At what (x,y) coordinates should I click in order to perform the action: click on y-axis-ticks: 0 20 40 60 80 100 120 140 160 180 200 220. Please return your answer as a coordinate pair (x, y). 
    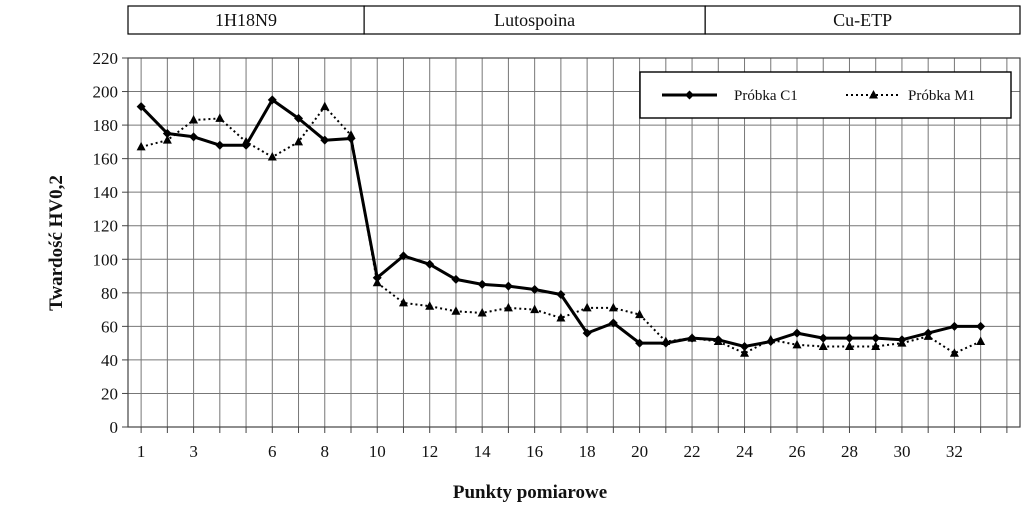
    Looking at the image, I should click on (110, 243).